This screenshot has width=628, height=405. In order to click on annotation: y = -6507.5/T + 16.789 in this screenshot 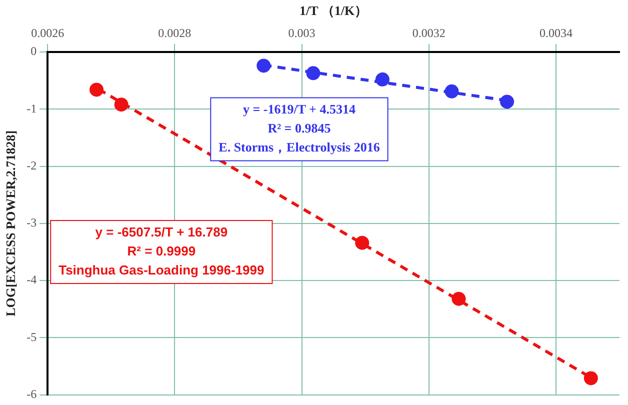, I will do `click(161, 232)`.